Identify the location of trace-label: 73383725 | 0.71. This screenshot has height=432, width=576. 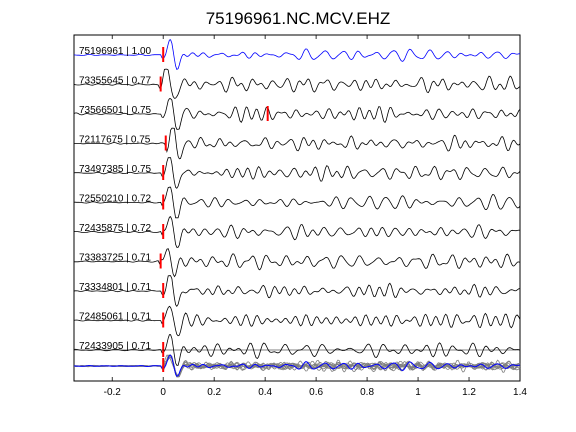
(115, 258).